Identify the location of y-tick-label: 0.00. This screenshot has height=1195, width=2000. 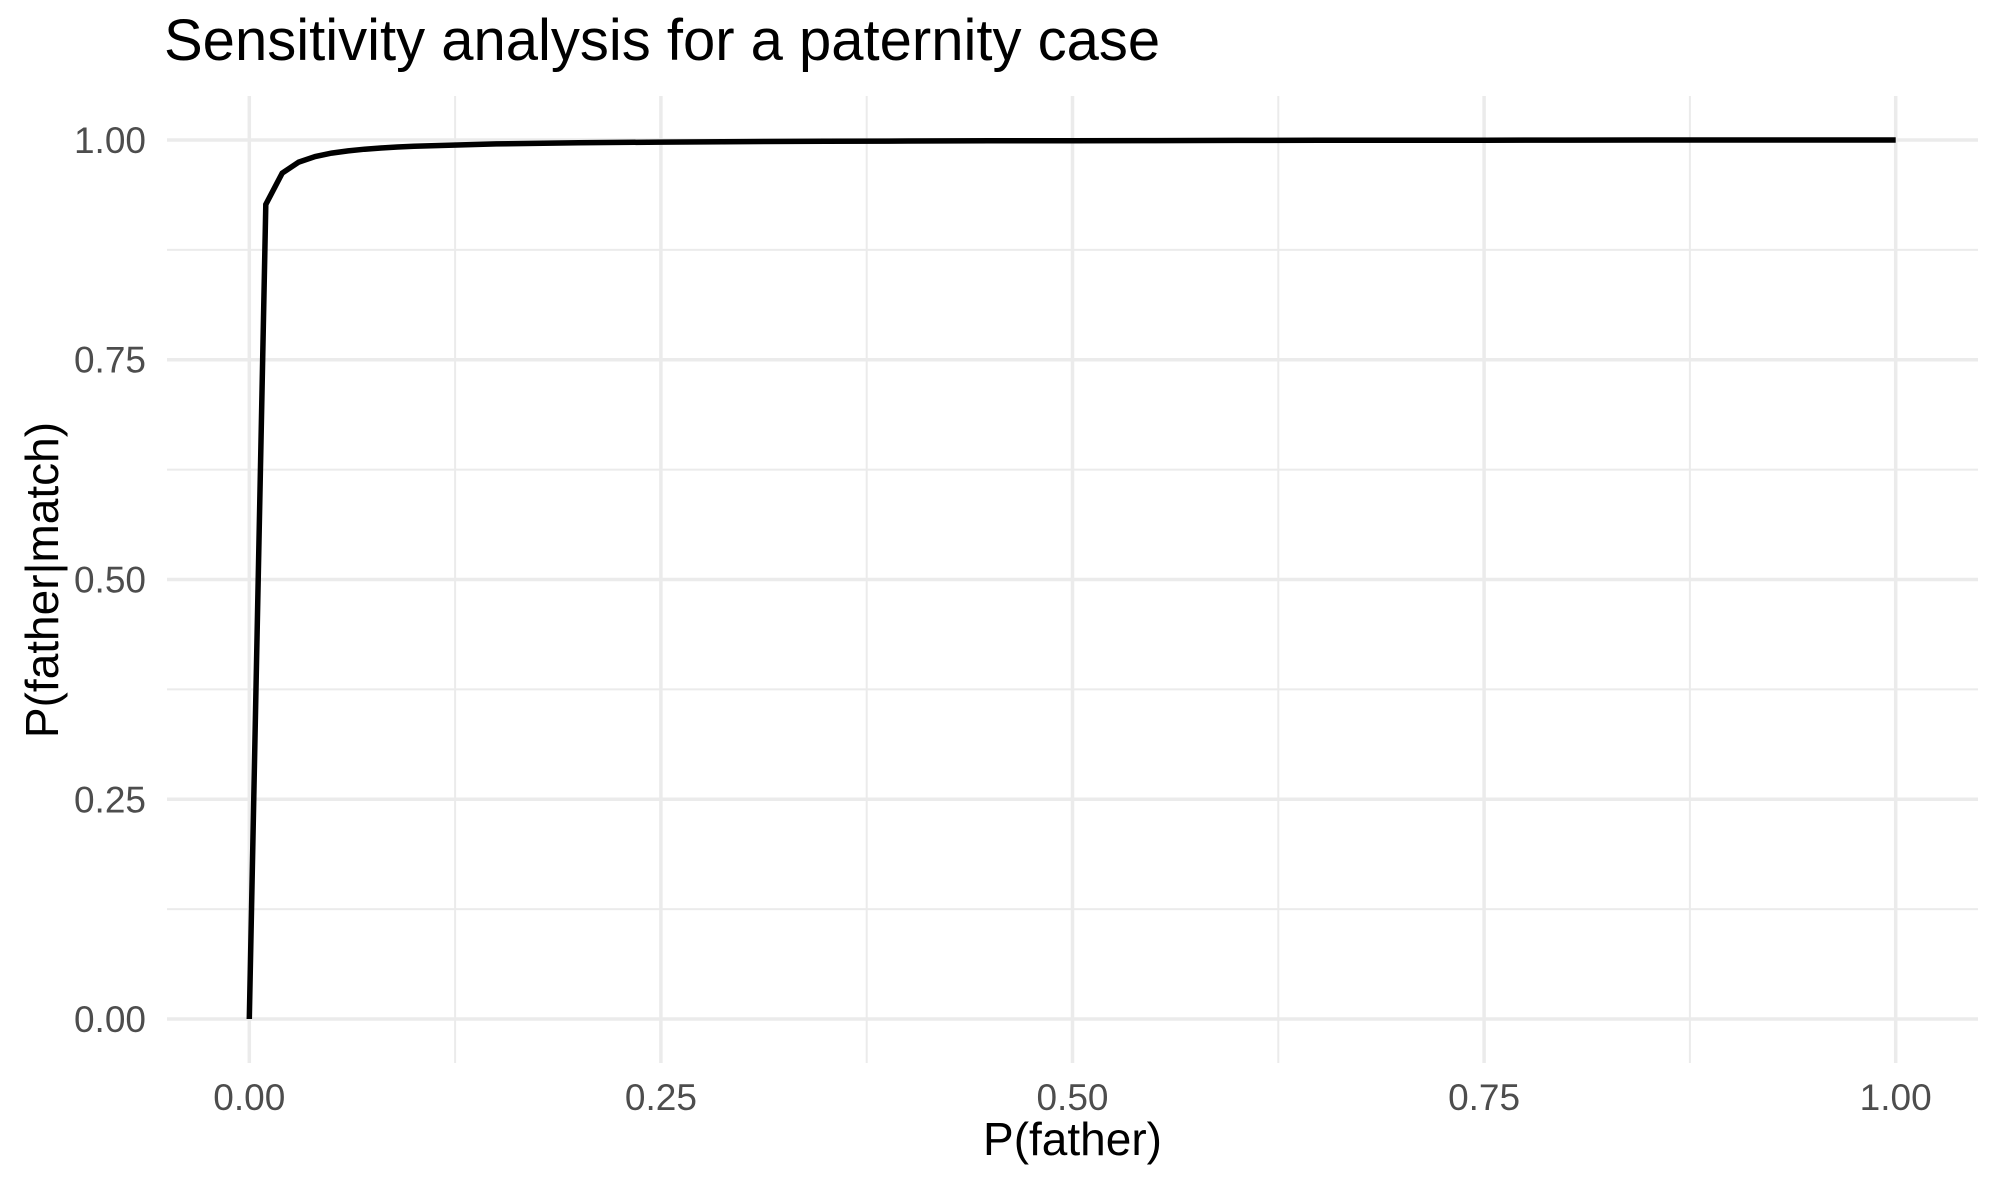
(110, 1019).